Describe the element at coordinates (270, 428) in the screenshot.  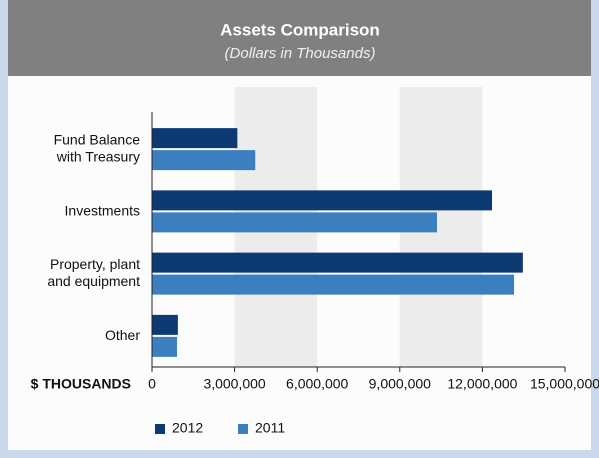
I see `legend-label: 2011` at that location.